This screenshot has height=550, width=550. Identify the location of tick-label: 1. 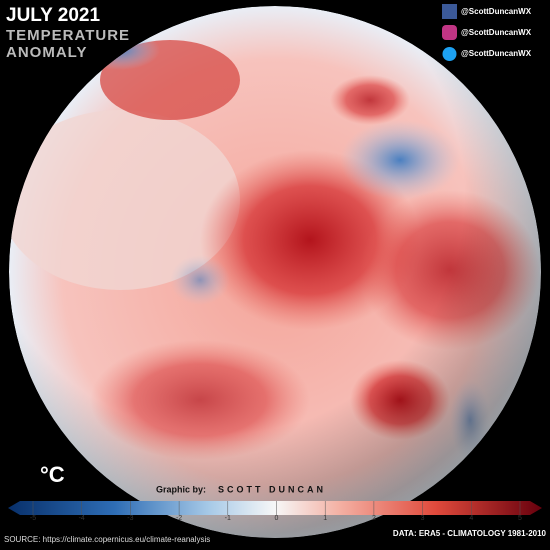
(325, 518).